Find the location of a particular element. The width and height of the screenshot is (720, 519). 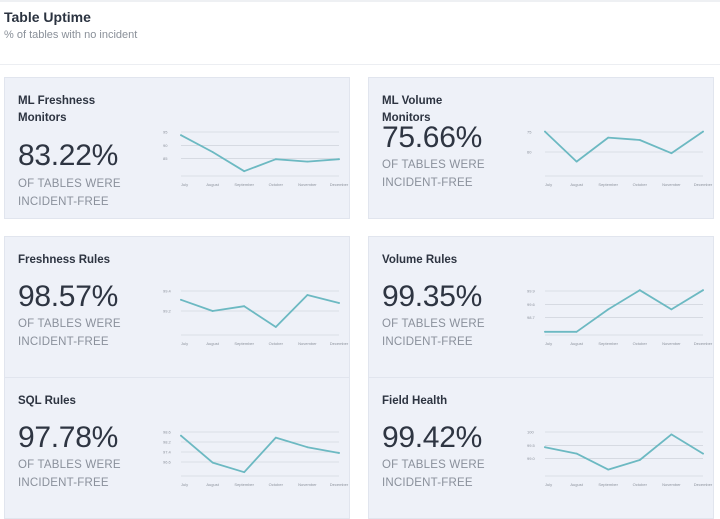

card-title: ML Freshness Monitors is located at coordinates (57, 109).